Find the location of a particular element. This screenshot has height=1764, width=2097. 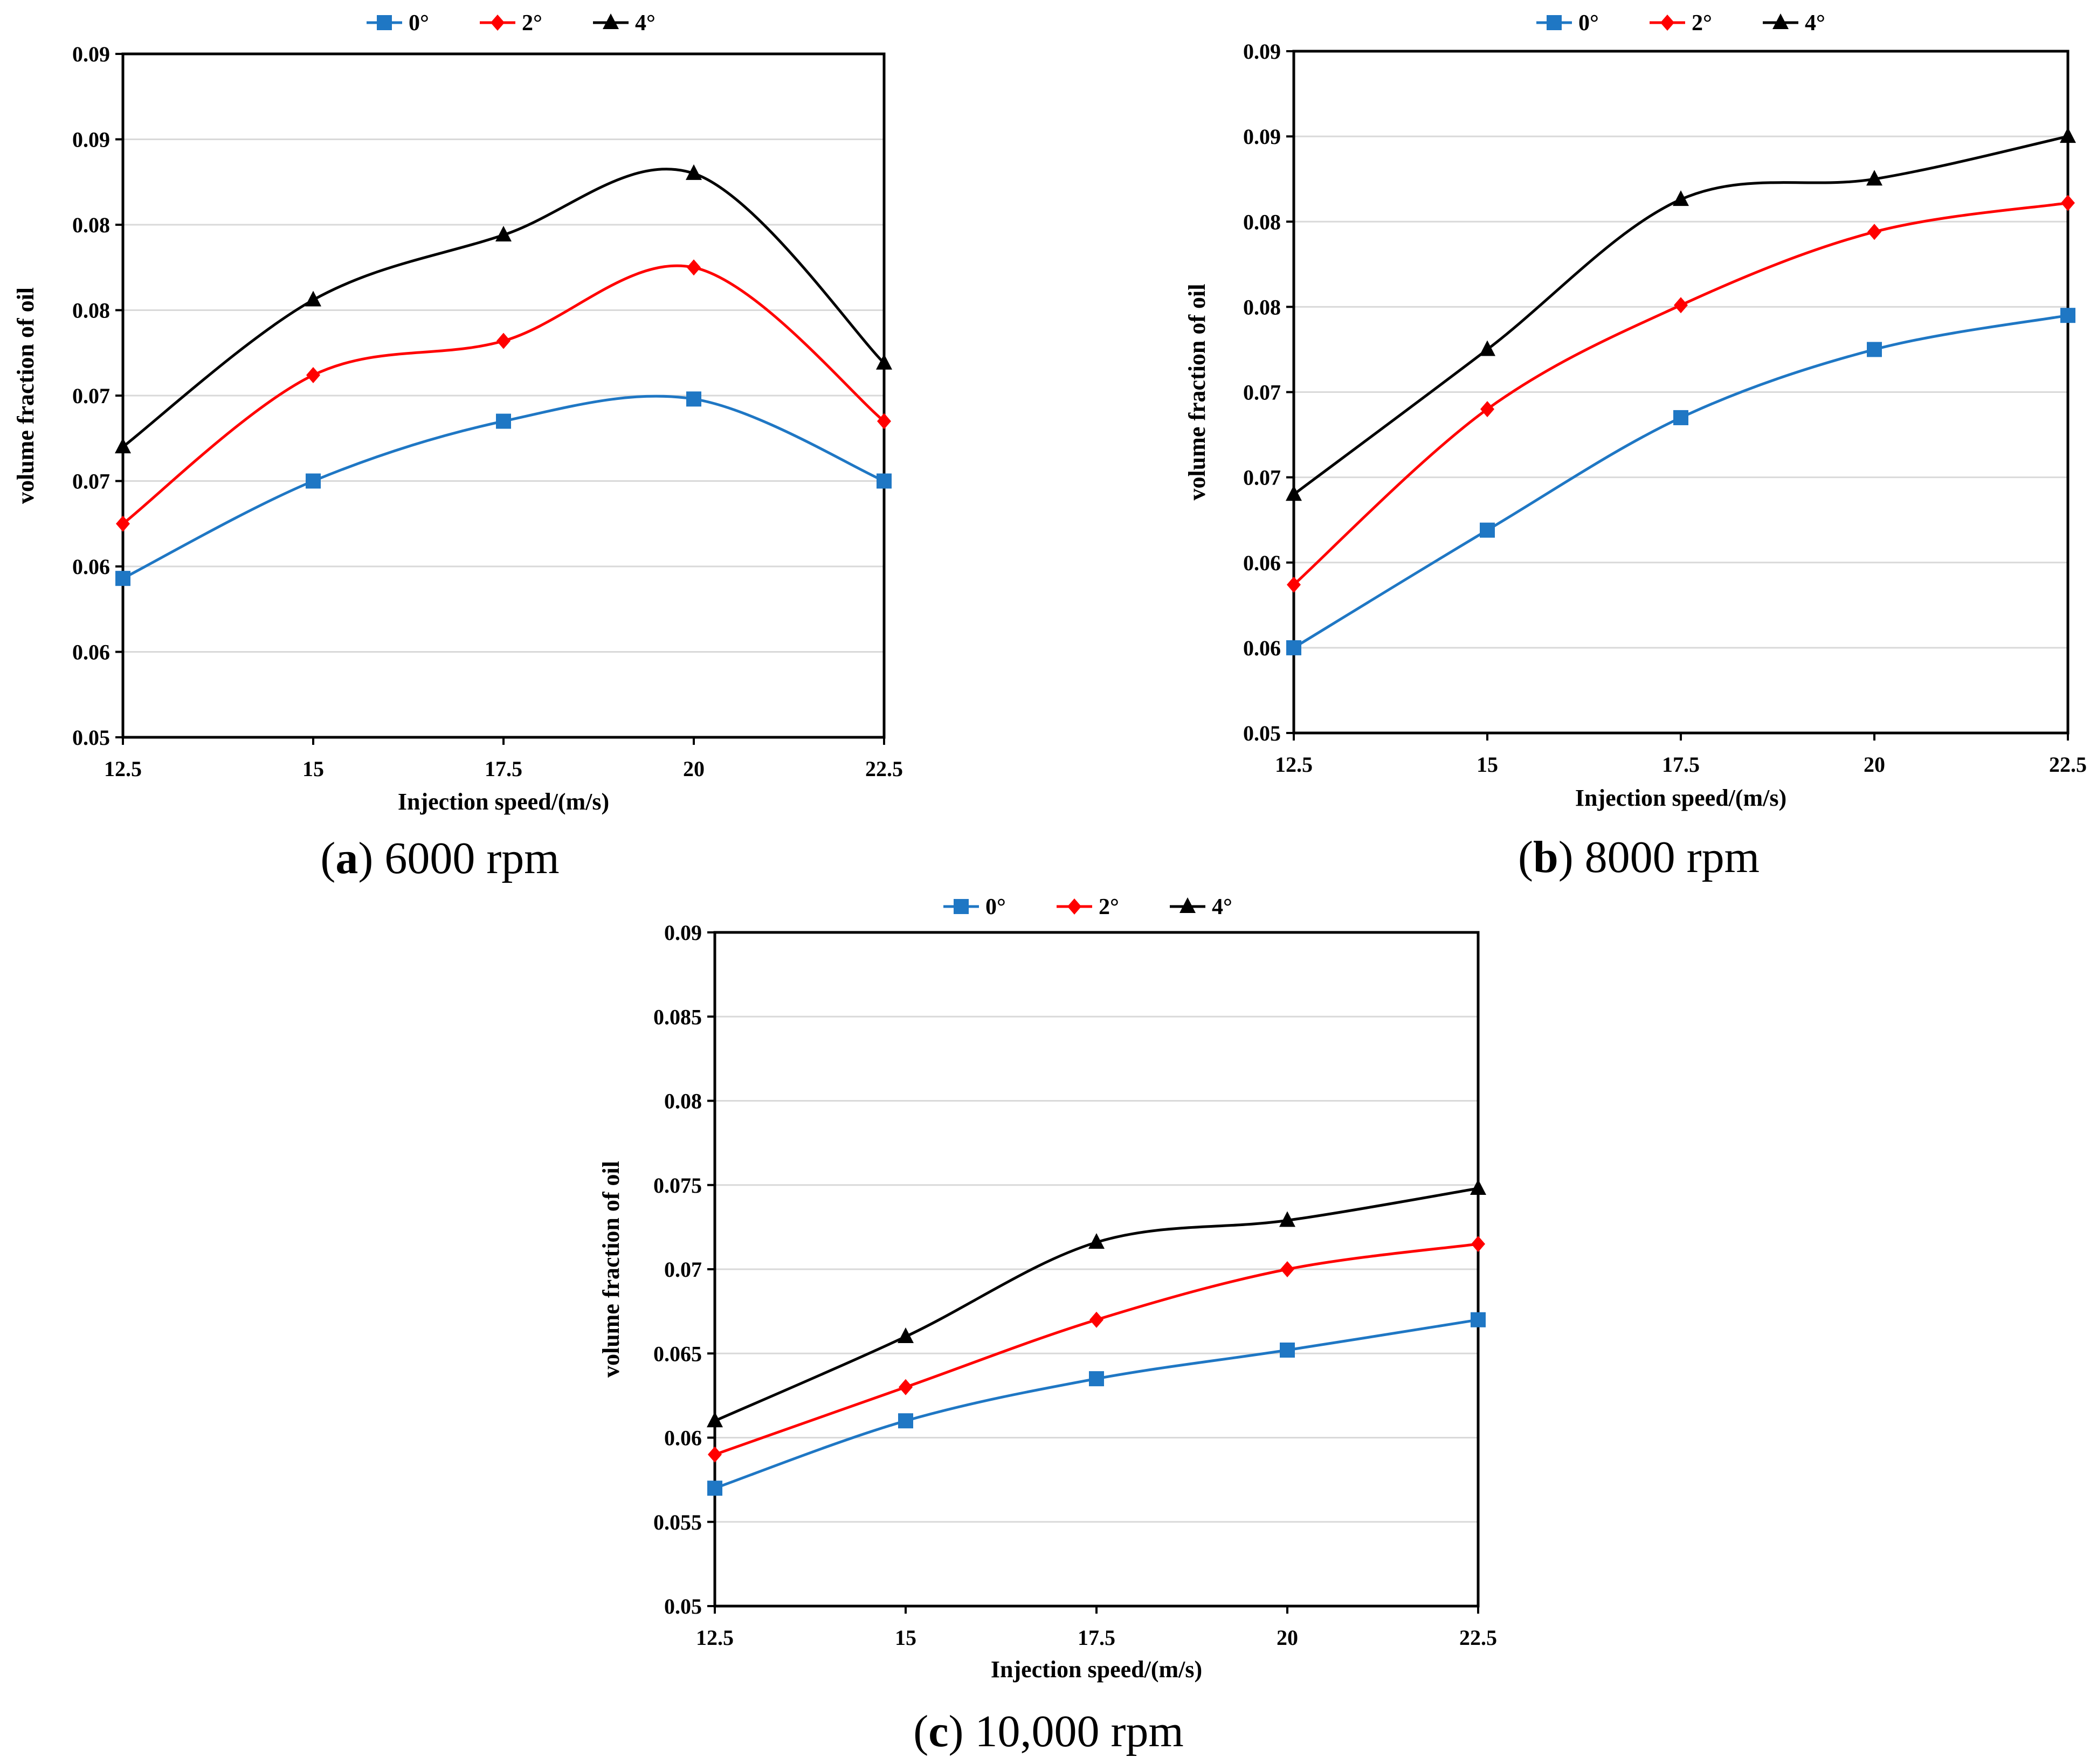

caption-letter: b is located at coordinates (1545, 857).